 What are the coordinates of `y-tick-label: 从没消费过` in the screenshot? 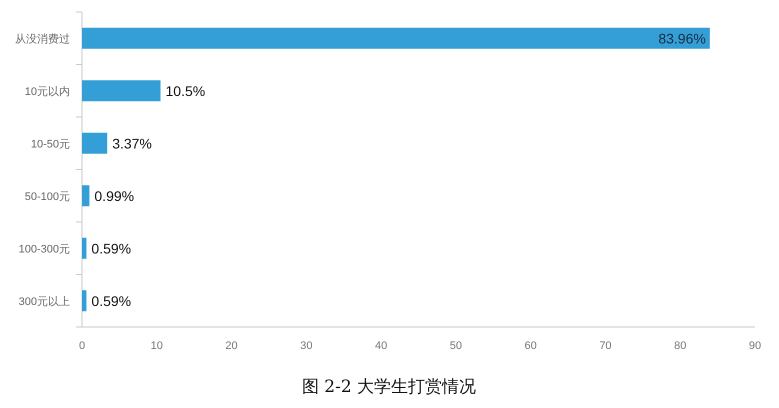 It's located at (42, 39).